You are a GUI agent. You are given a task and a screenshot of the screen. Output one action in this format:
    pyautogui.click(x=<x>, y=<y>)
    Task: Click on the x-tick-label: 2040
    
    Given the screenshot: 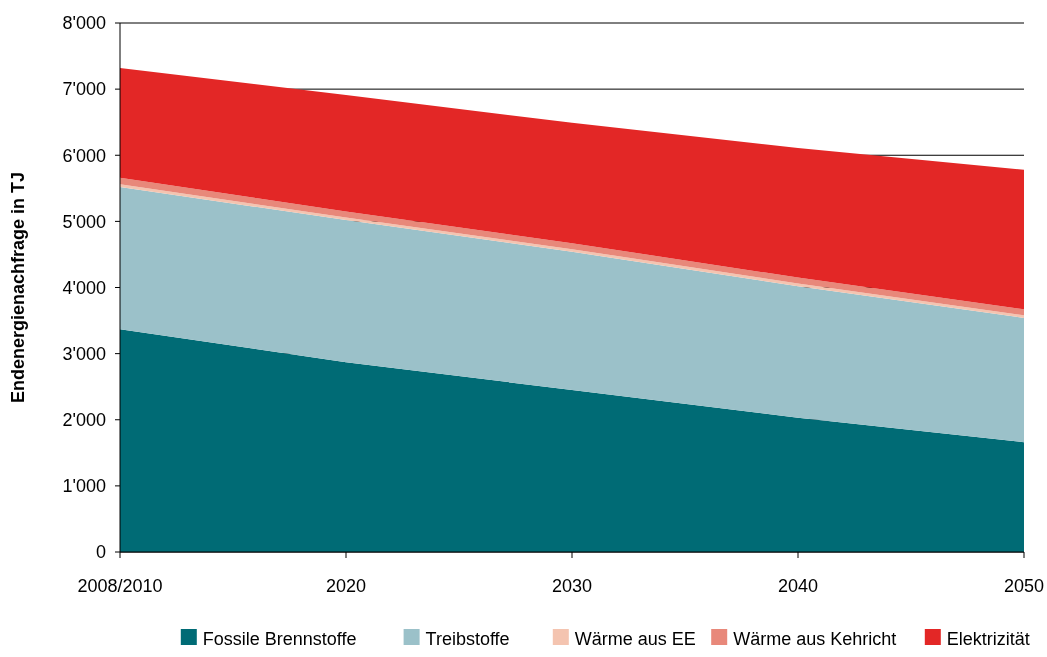 What is the action you would take?
    pyautogui.click(x=798, y=586)
    